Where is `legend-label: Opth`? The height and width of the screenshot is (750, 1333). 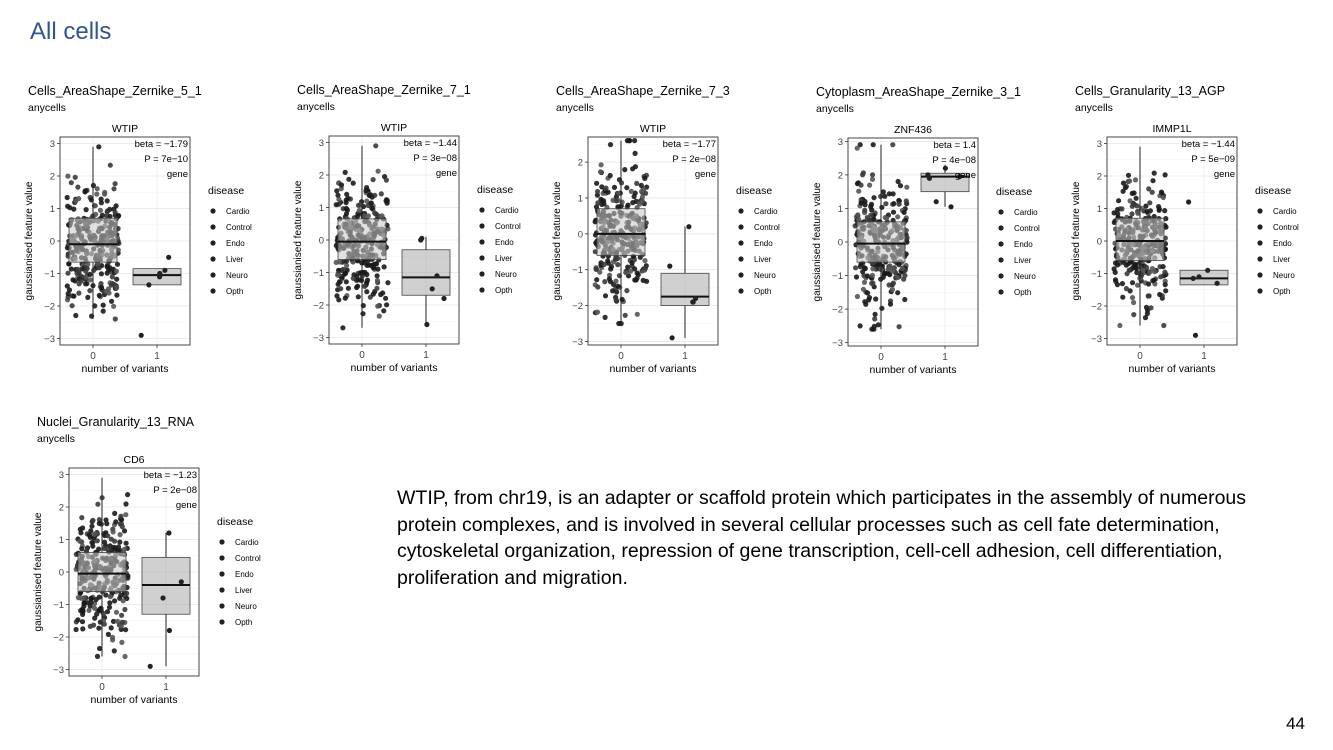
legend-label: Opth is located at coordinates (503, 290).